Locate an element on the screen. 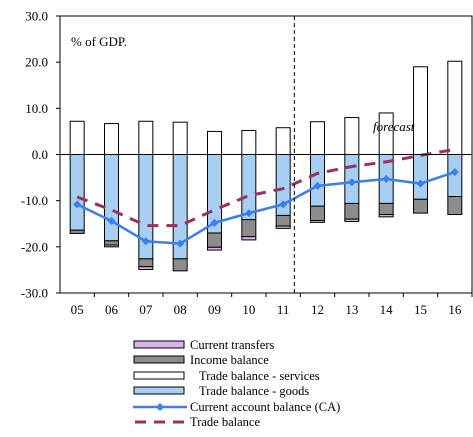  x-tick-label-12: 12 is located at coordinates (317, 309).